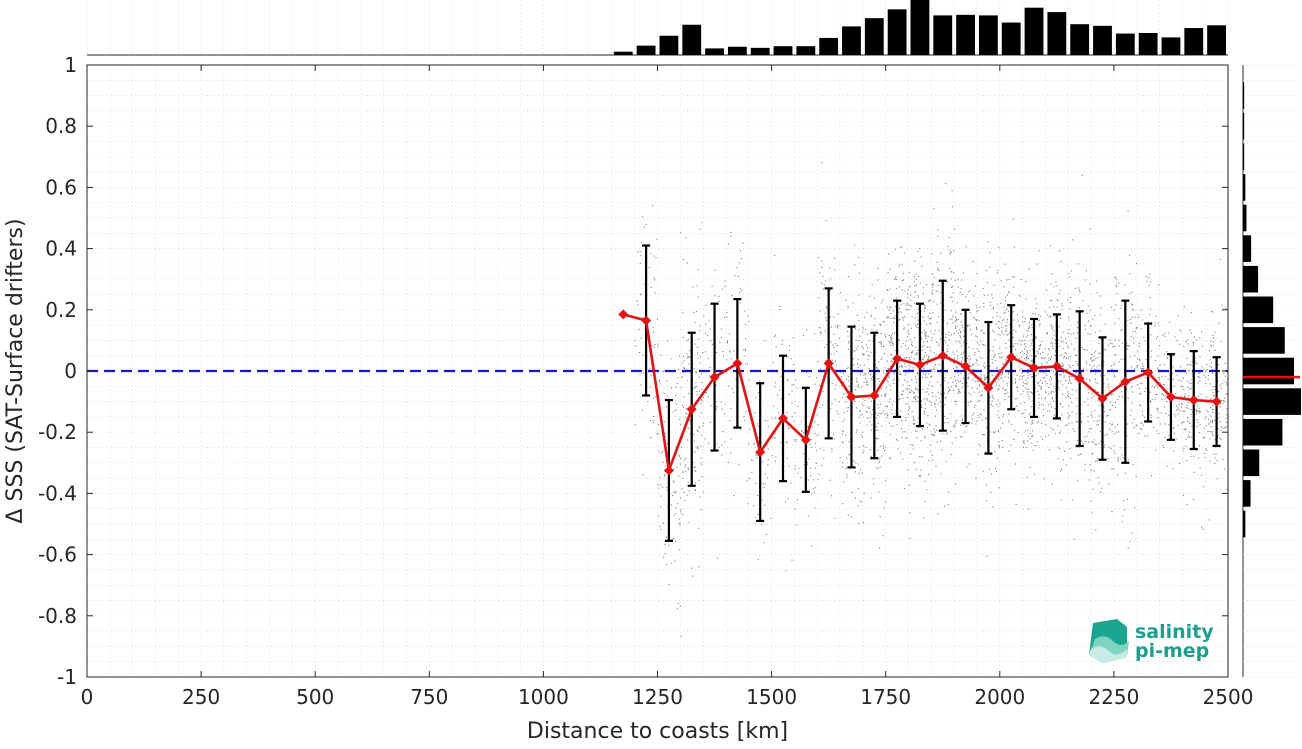  What do you see at coordinates (771, 697) in the screenshot?
I see `x-tick-label: 1500` at bounding box center [771, 697].